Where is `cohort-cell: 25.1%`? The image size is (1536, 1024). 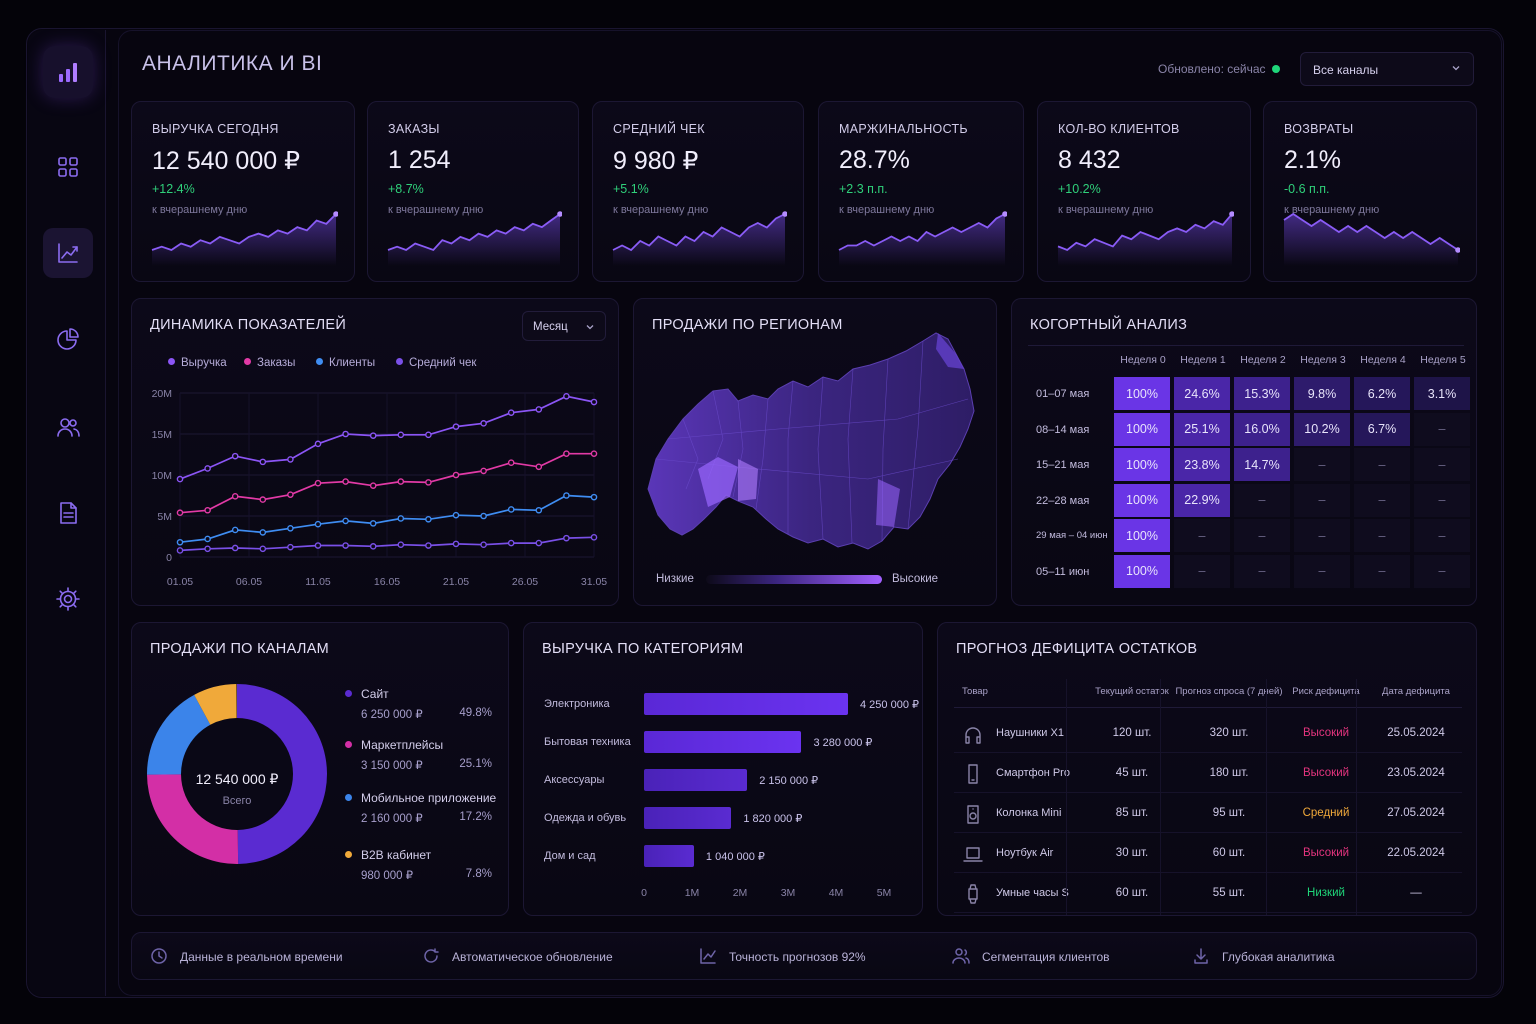 cohort-cell: 25.1% is located at coordinates (1202, 429).